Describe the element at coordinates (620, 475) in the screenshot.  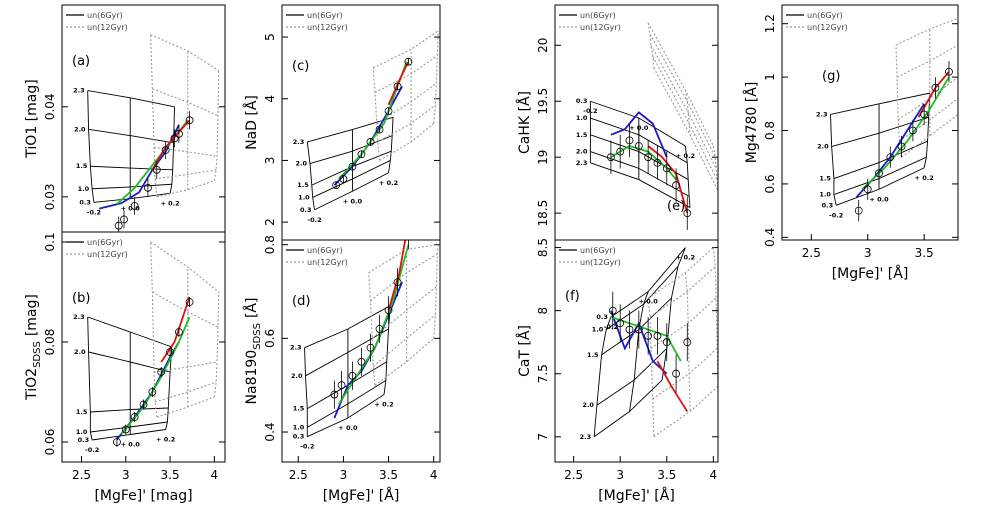
I see `x-tick-label: 3` at that location.